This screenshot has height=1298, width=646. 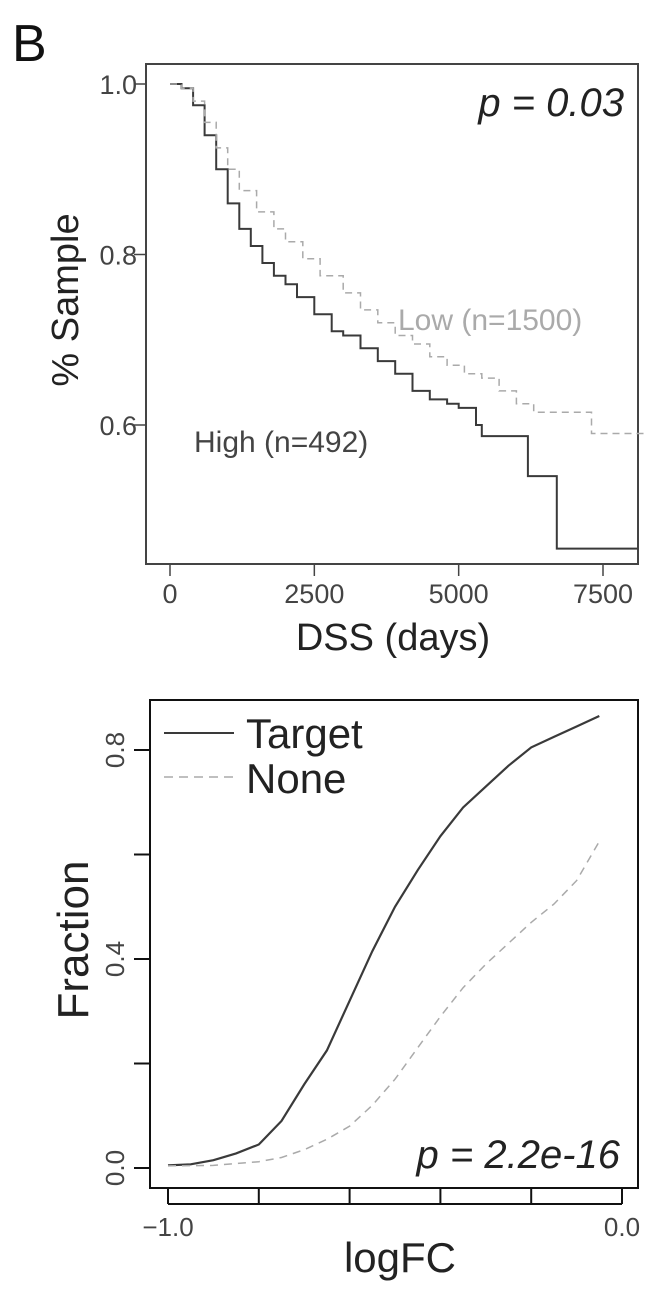 I want to click on y-tick-label: 0.6, so click(x=118, y=426).